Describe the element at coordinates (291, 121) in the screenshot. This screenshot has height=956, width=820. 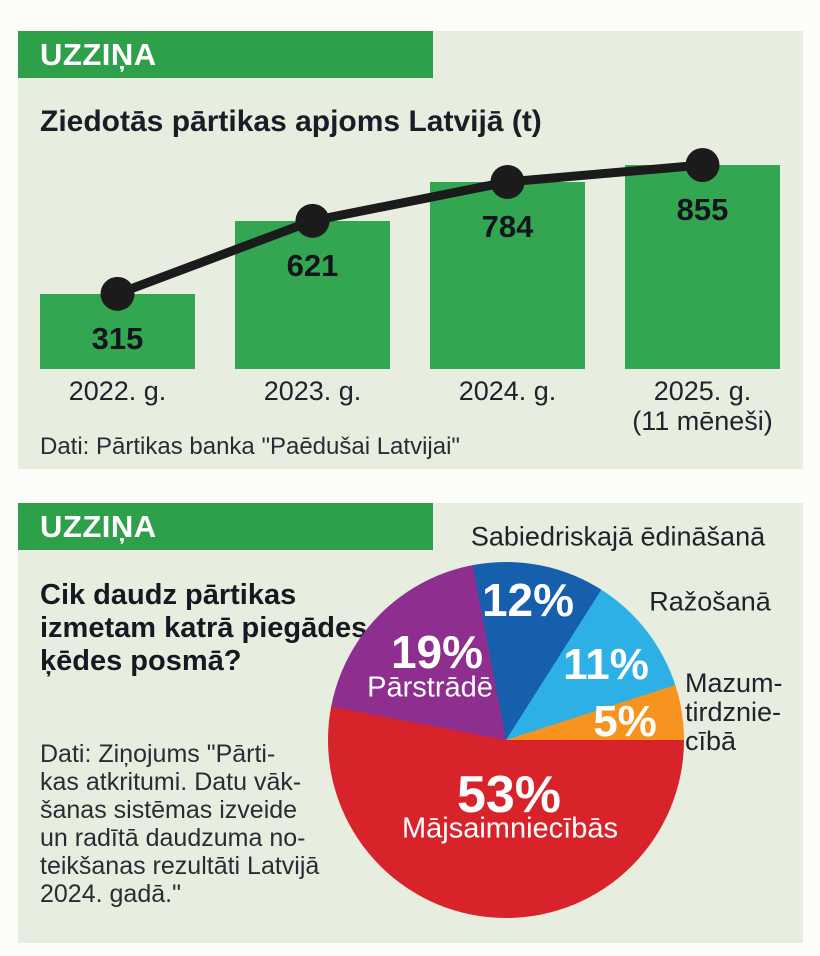
I see `bar-chart-title: Ziedotās pārtikas apjoms Latvijā (t)` at that location.